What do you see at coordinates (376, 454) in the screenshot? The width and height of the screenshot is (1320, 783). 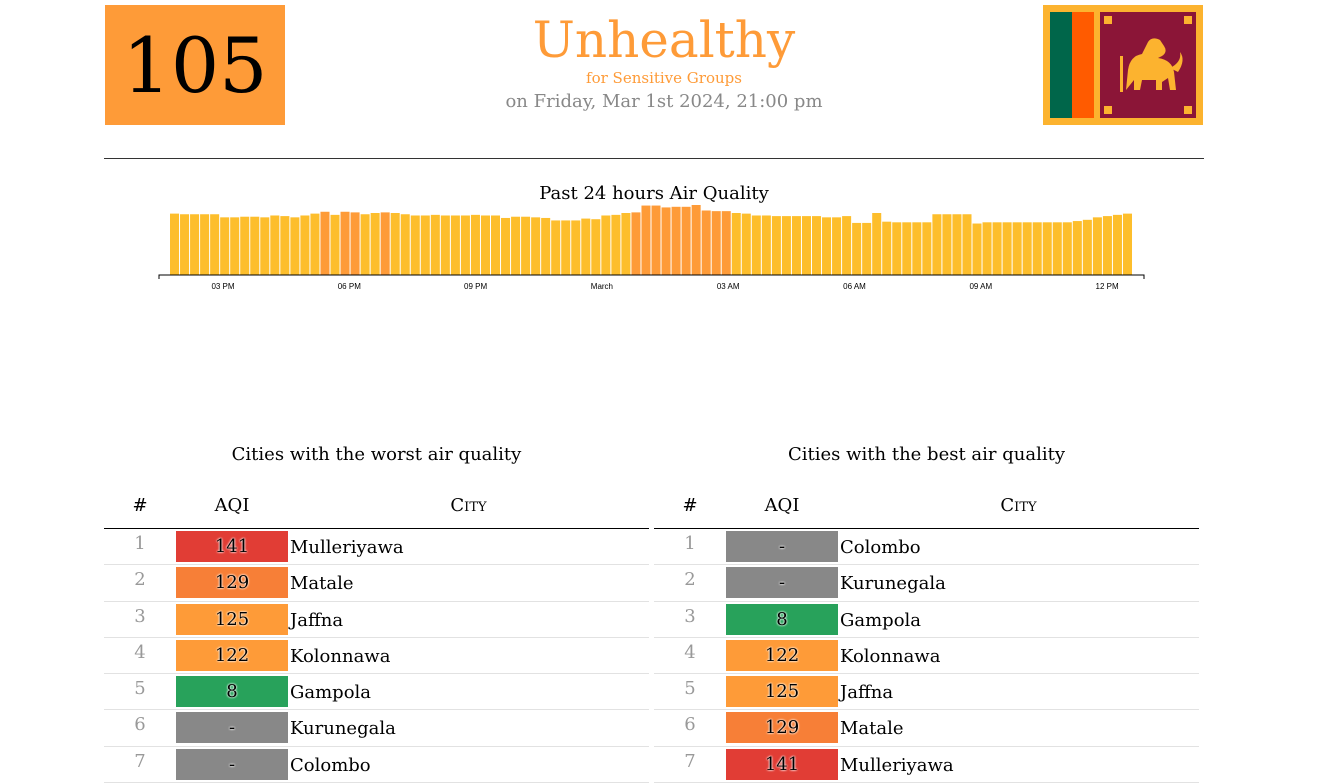 I see `worst-table-title: Cities with the worst air quality` at bounding box center [376, 454].